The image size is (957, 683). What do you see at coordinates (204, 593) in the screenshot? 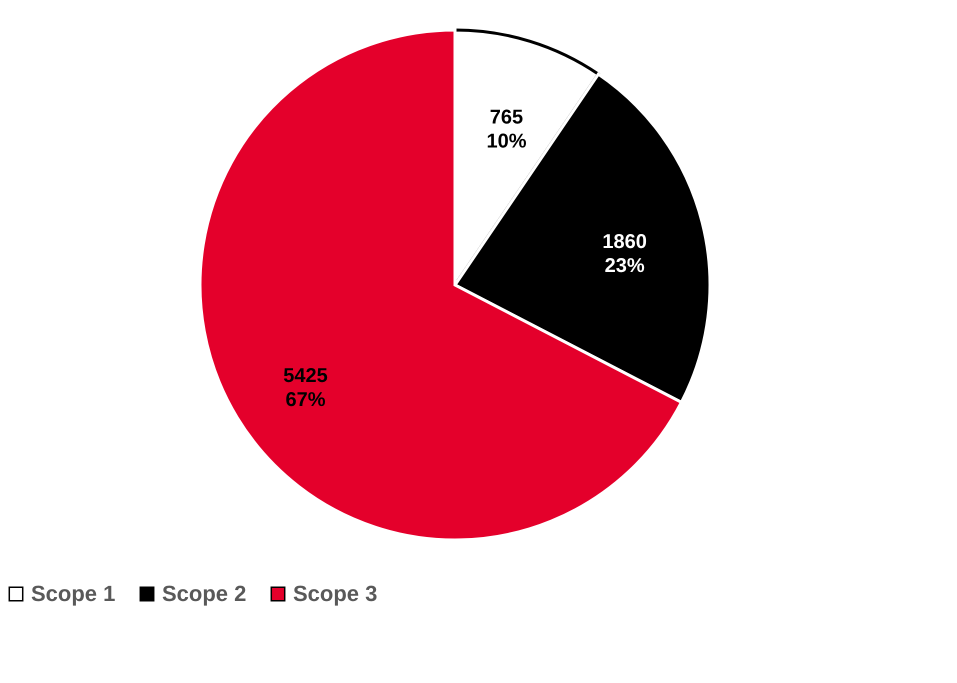
I see `legend-label: Scope 2` at bounding box center [204, 593].